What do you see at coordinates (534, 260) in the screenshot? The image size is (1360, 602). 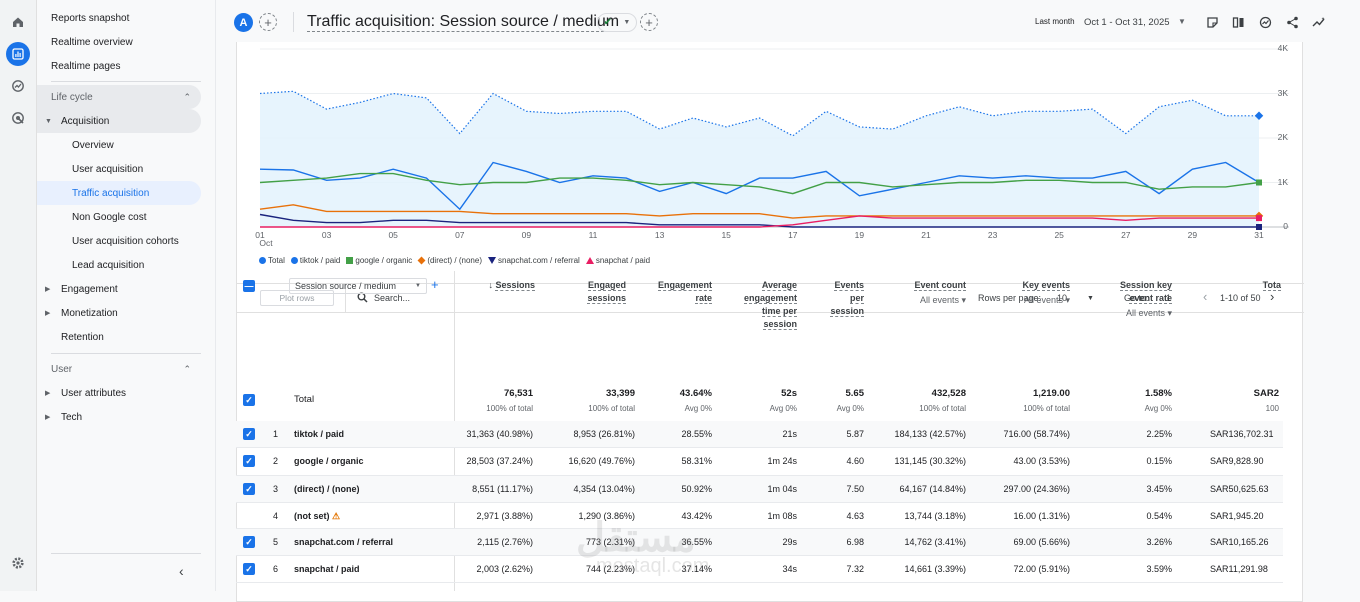 I see `legend-item: snapchat.com / referral` at bounding box center [534, 260].